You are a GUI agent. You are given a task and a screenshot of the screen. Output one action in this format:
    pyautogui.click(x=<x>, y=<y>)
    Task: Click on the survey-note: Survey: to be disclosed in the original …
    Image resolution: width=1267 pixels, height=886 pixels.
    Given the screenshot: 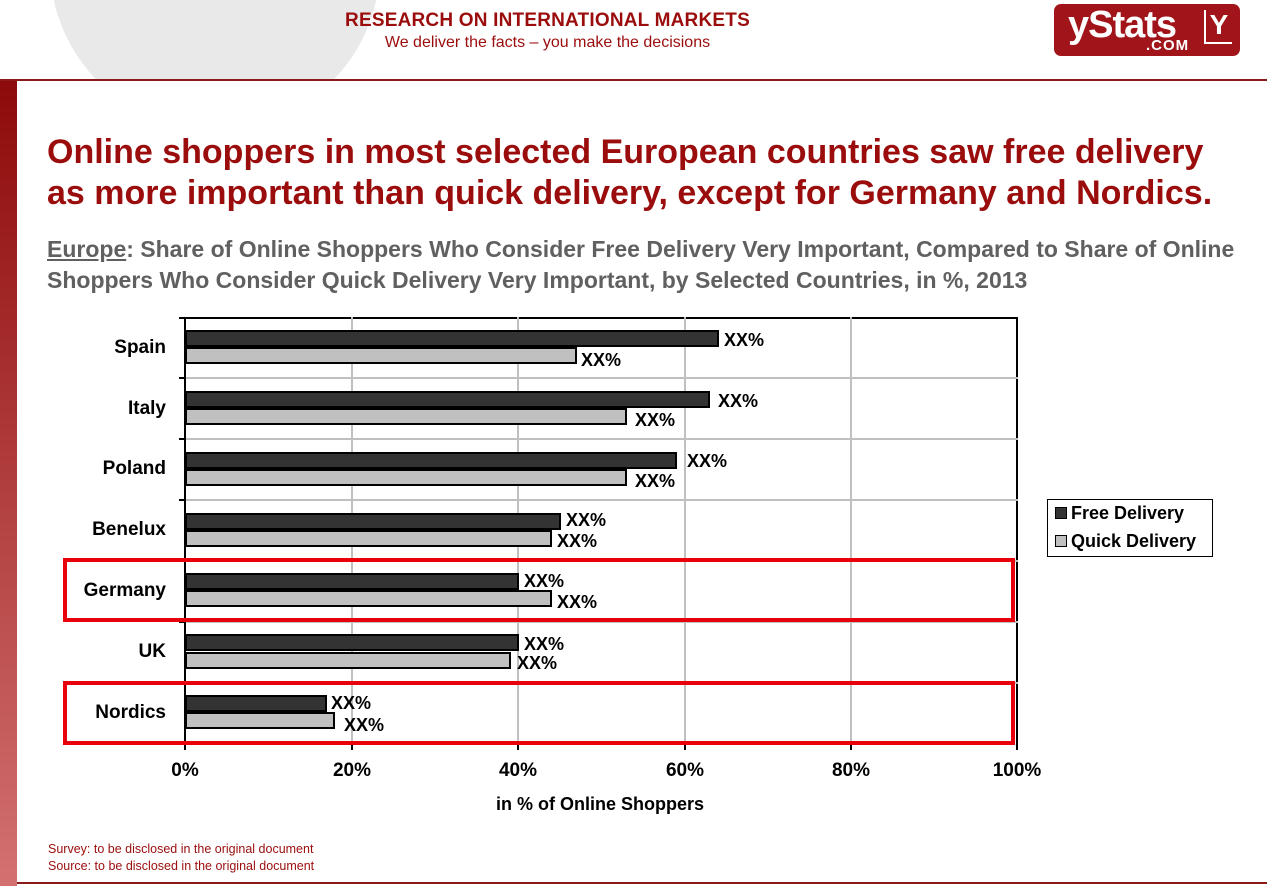 What is the action you would take?
    pyautogui.click(x=181, y=849)
    